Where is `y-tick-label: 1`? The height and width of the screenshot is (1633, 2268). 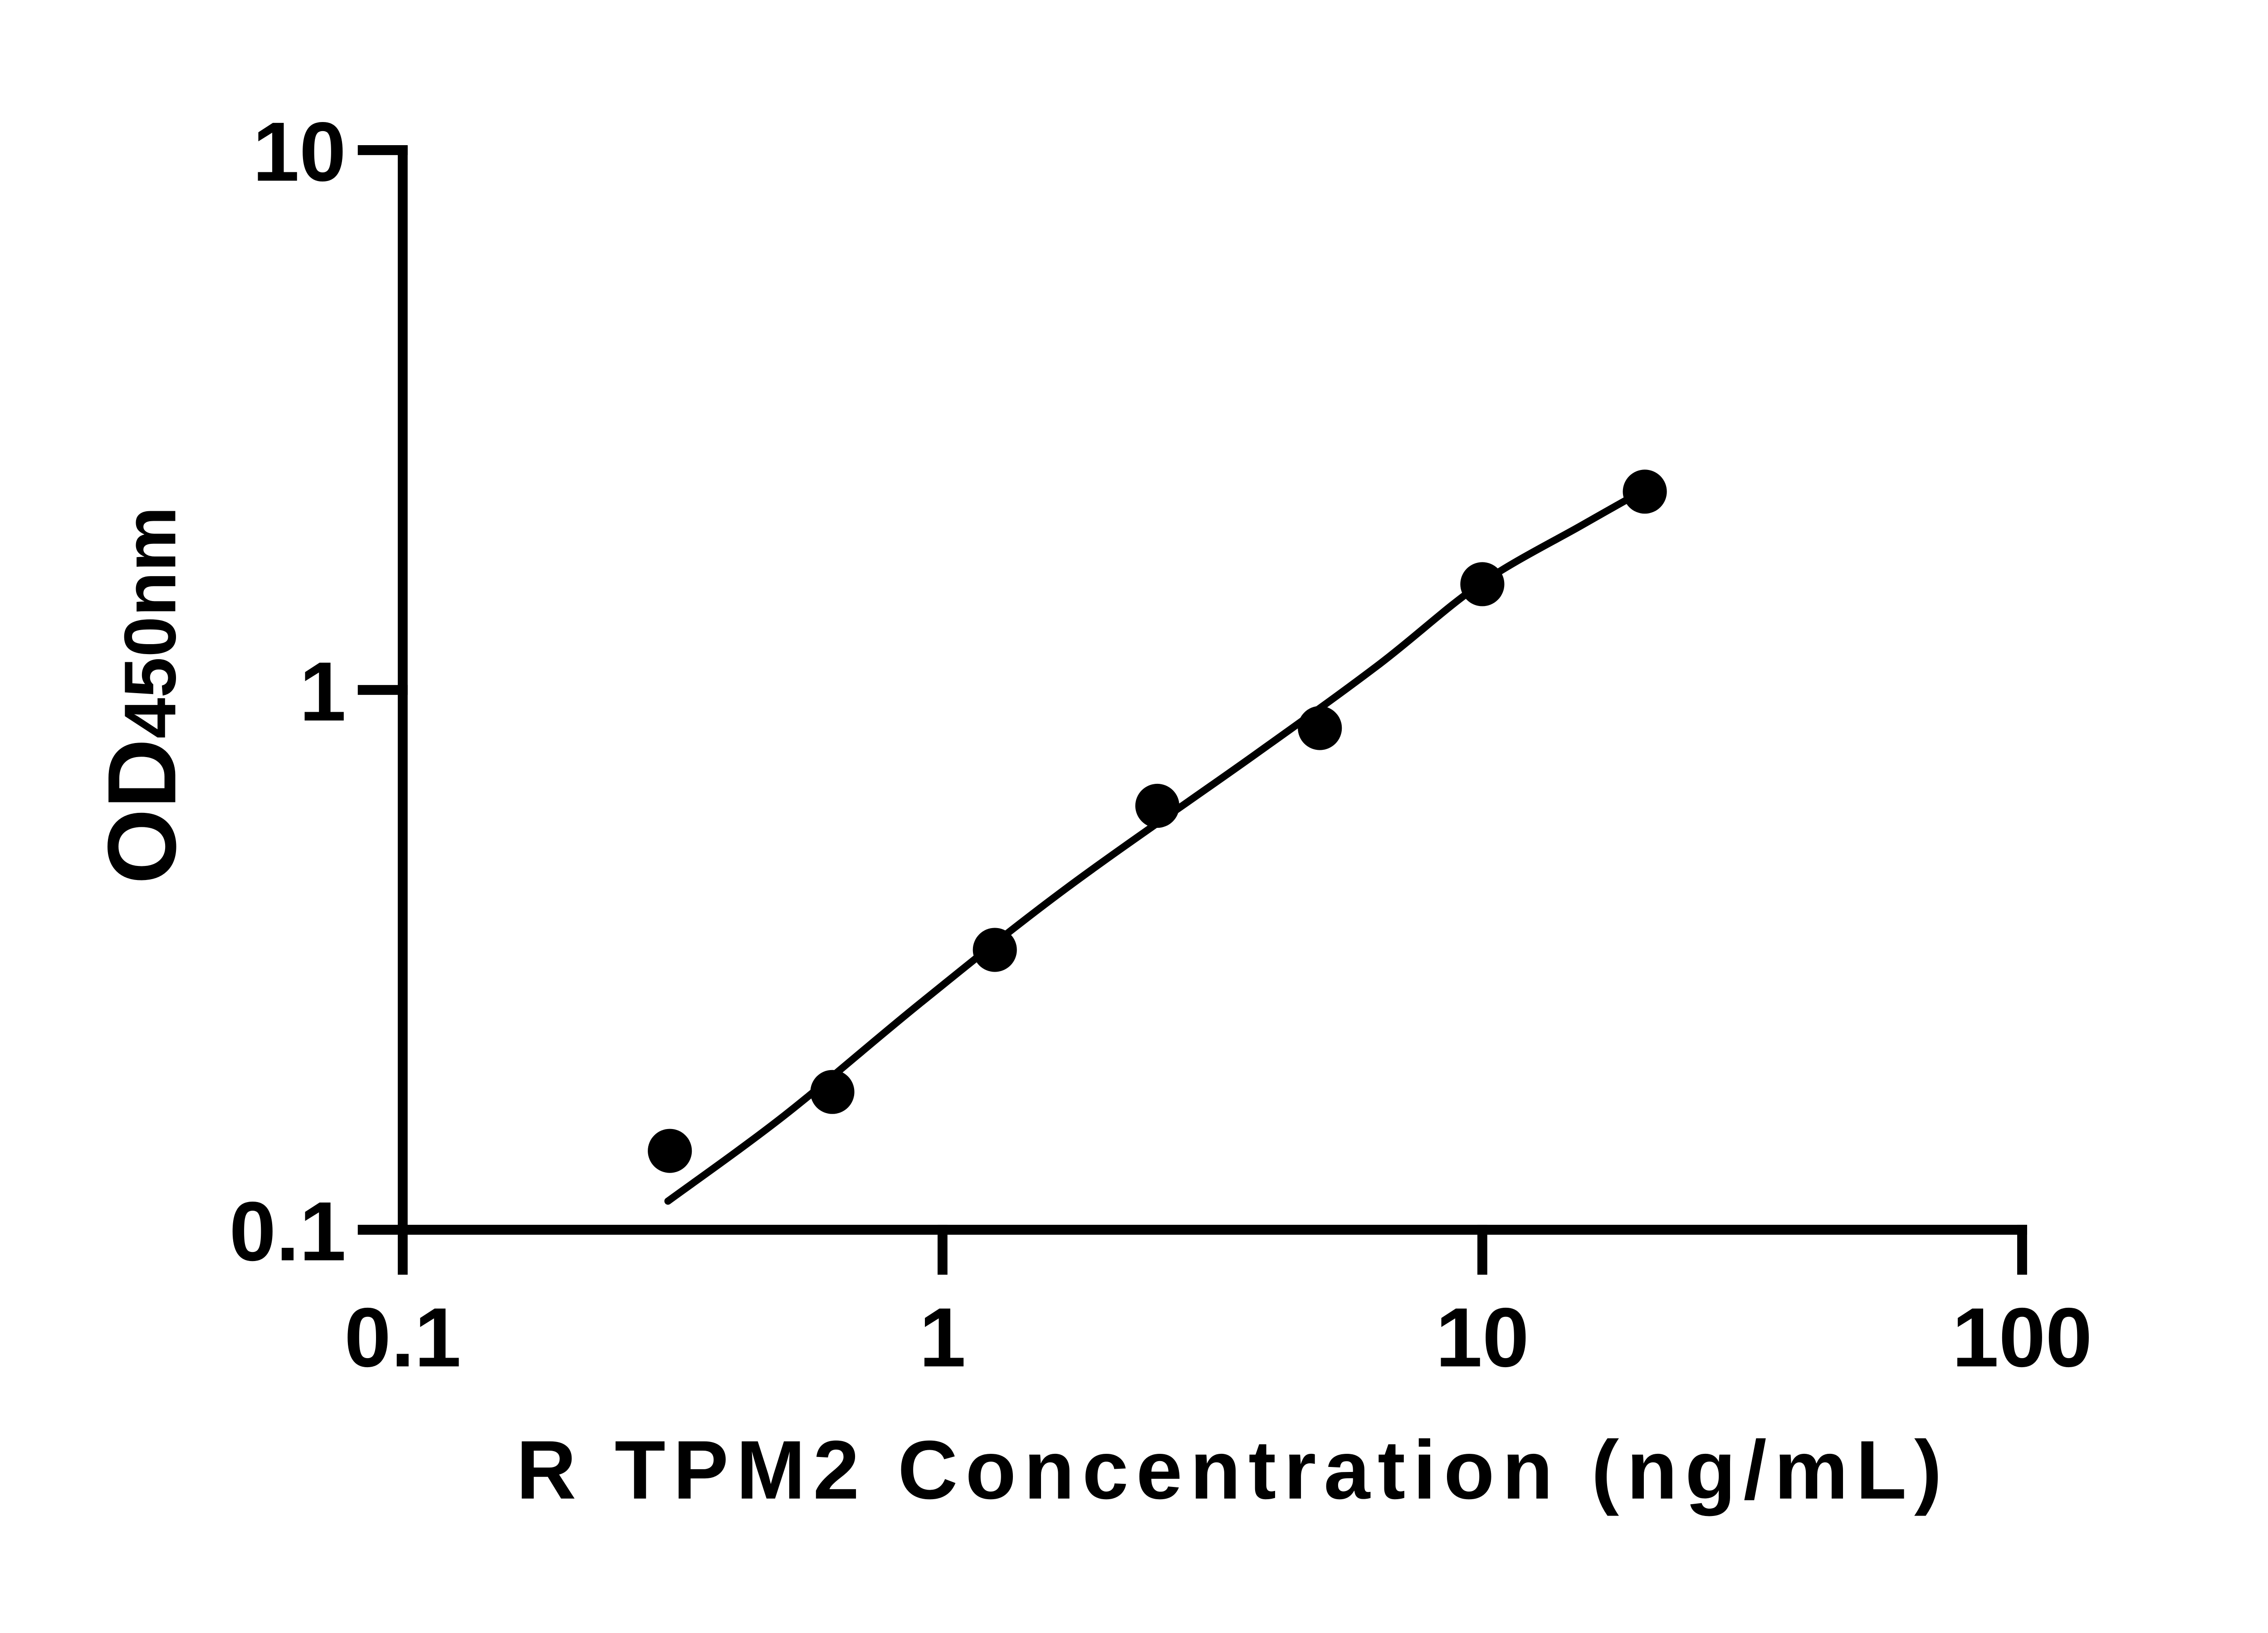
y-tick-label: 1 is located at coordinates (323, 691).